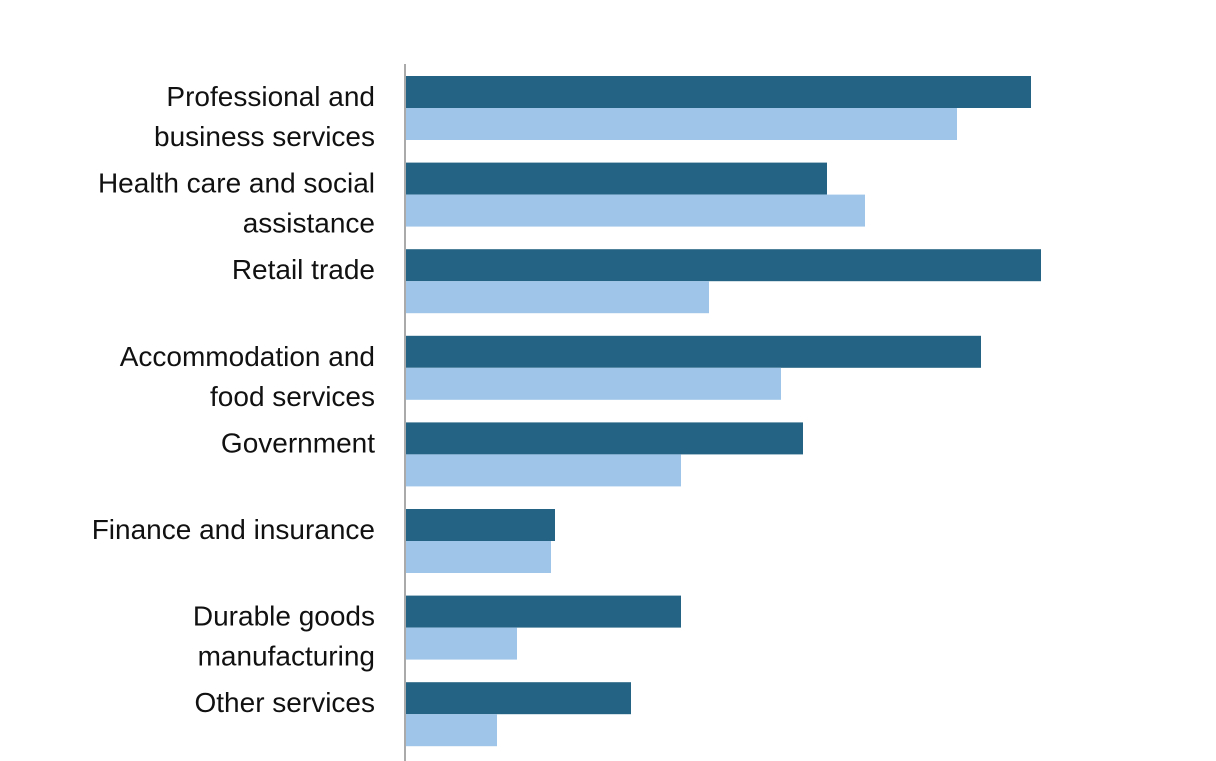 This screenshot has height=761, width=1216. I want to click on category-label-line: Durable goods, so click(284, 616).